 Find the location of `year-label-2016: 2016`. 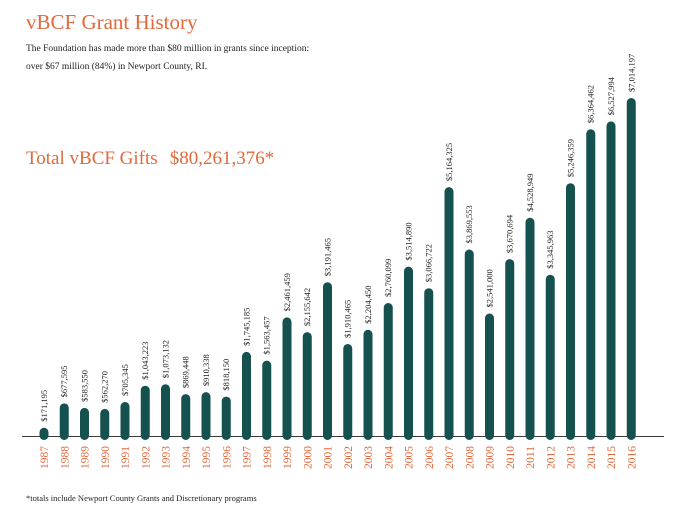

year-label-2016: 2016 is located at coordinates (632, 457).